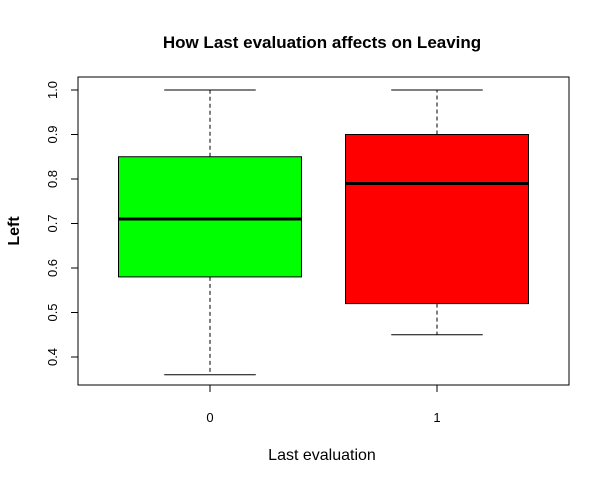 The image size is (609, 485). What do you see at coordinates (52, 223) in the screenshot?
I see `y-tick-label: 0.7` at bounding box center [52, 223].